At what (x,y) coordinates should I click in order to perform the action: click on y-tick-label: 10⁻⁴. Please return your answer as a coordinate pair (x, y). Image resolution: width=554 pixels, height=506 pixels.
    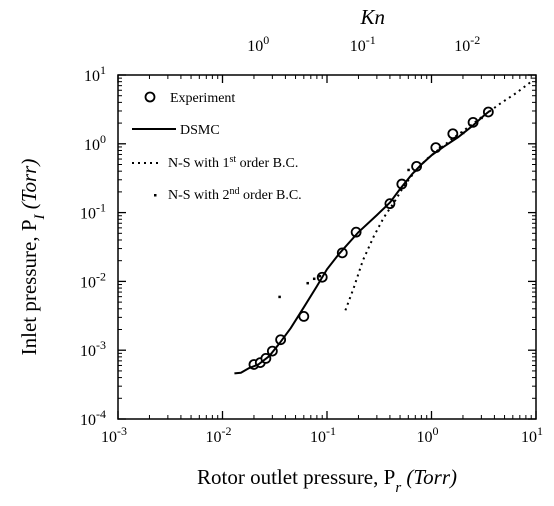
    Looking at the image, I should click on (93, 418).